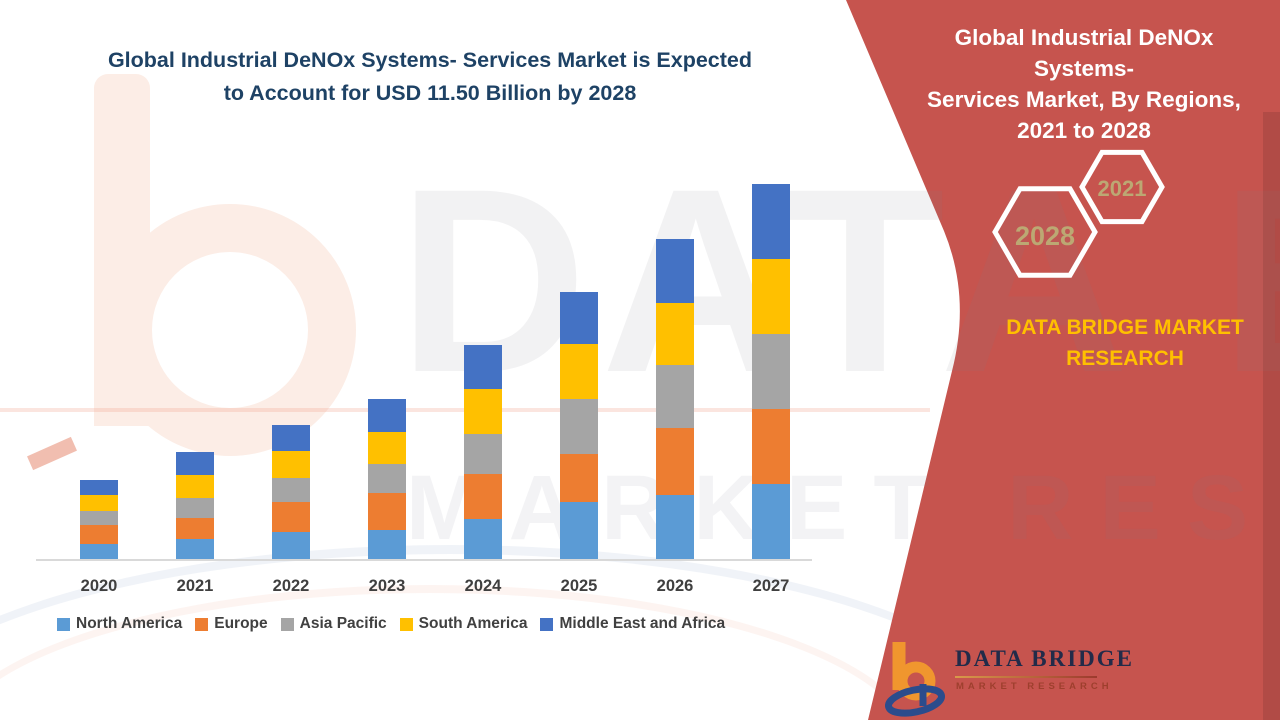  I want to click on bar-segment-2020-asia-pacific, so click(99, 518).